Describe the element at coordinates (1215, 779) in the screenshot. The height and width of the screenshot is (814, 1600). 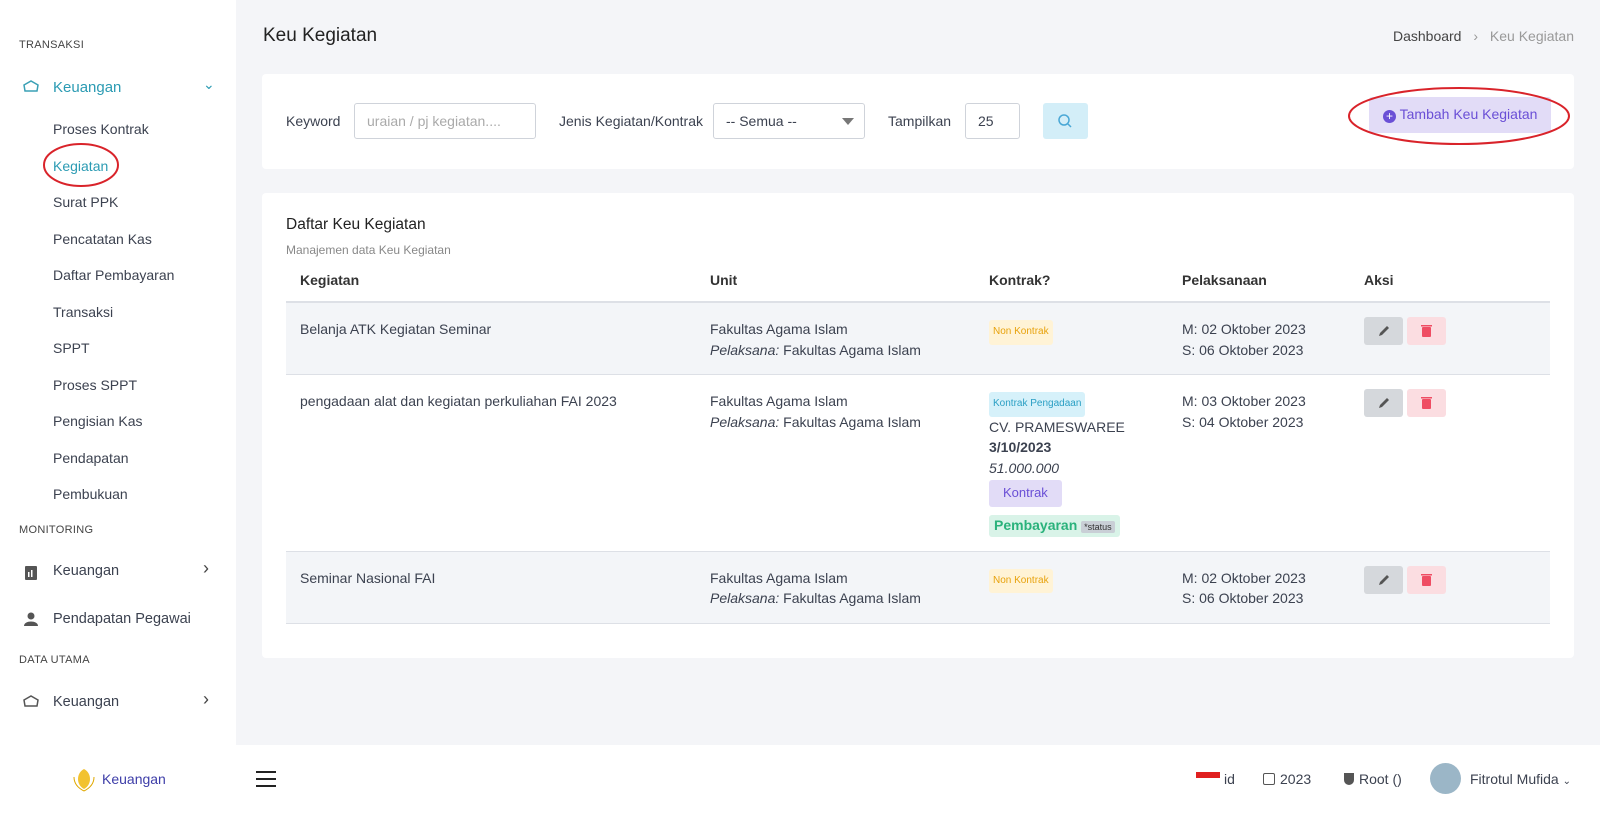
I see `language: id` at that location.